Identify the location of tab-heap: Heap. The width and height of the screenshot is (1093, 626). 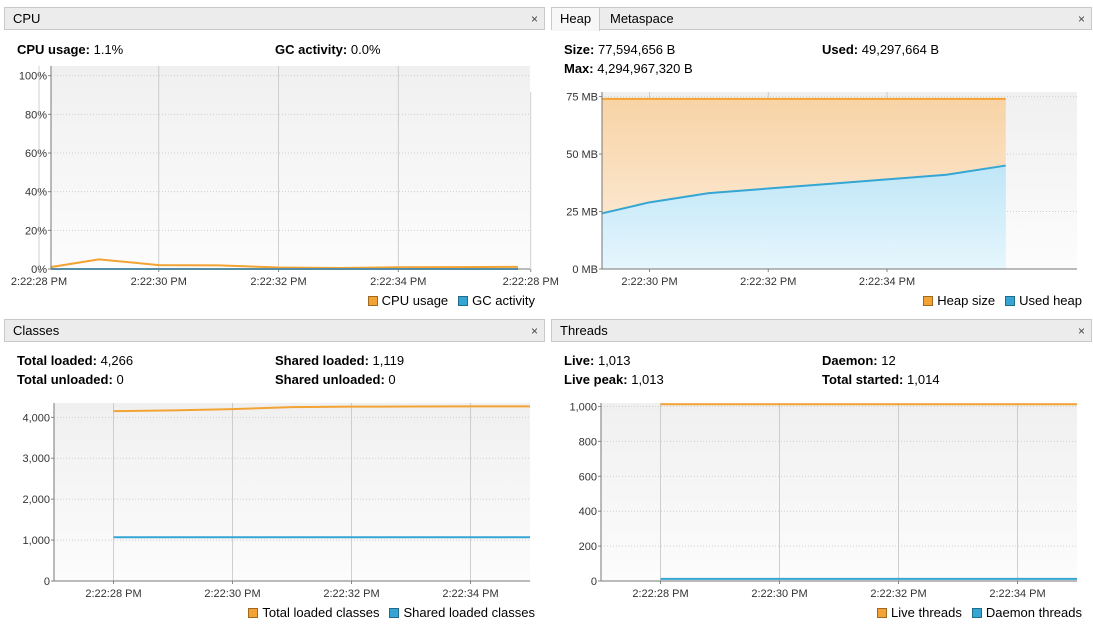
(576, 19).